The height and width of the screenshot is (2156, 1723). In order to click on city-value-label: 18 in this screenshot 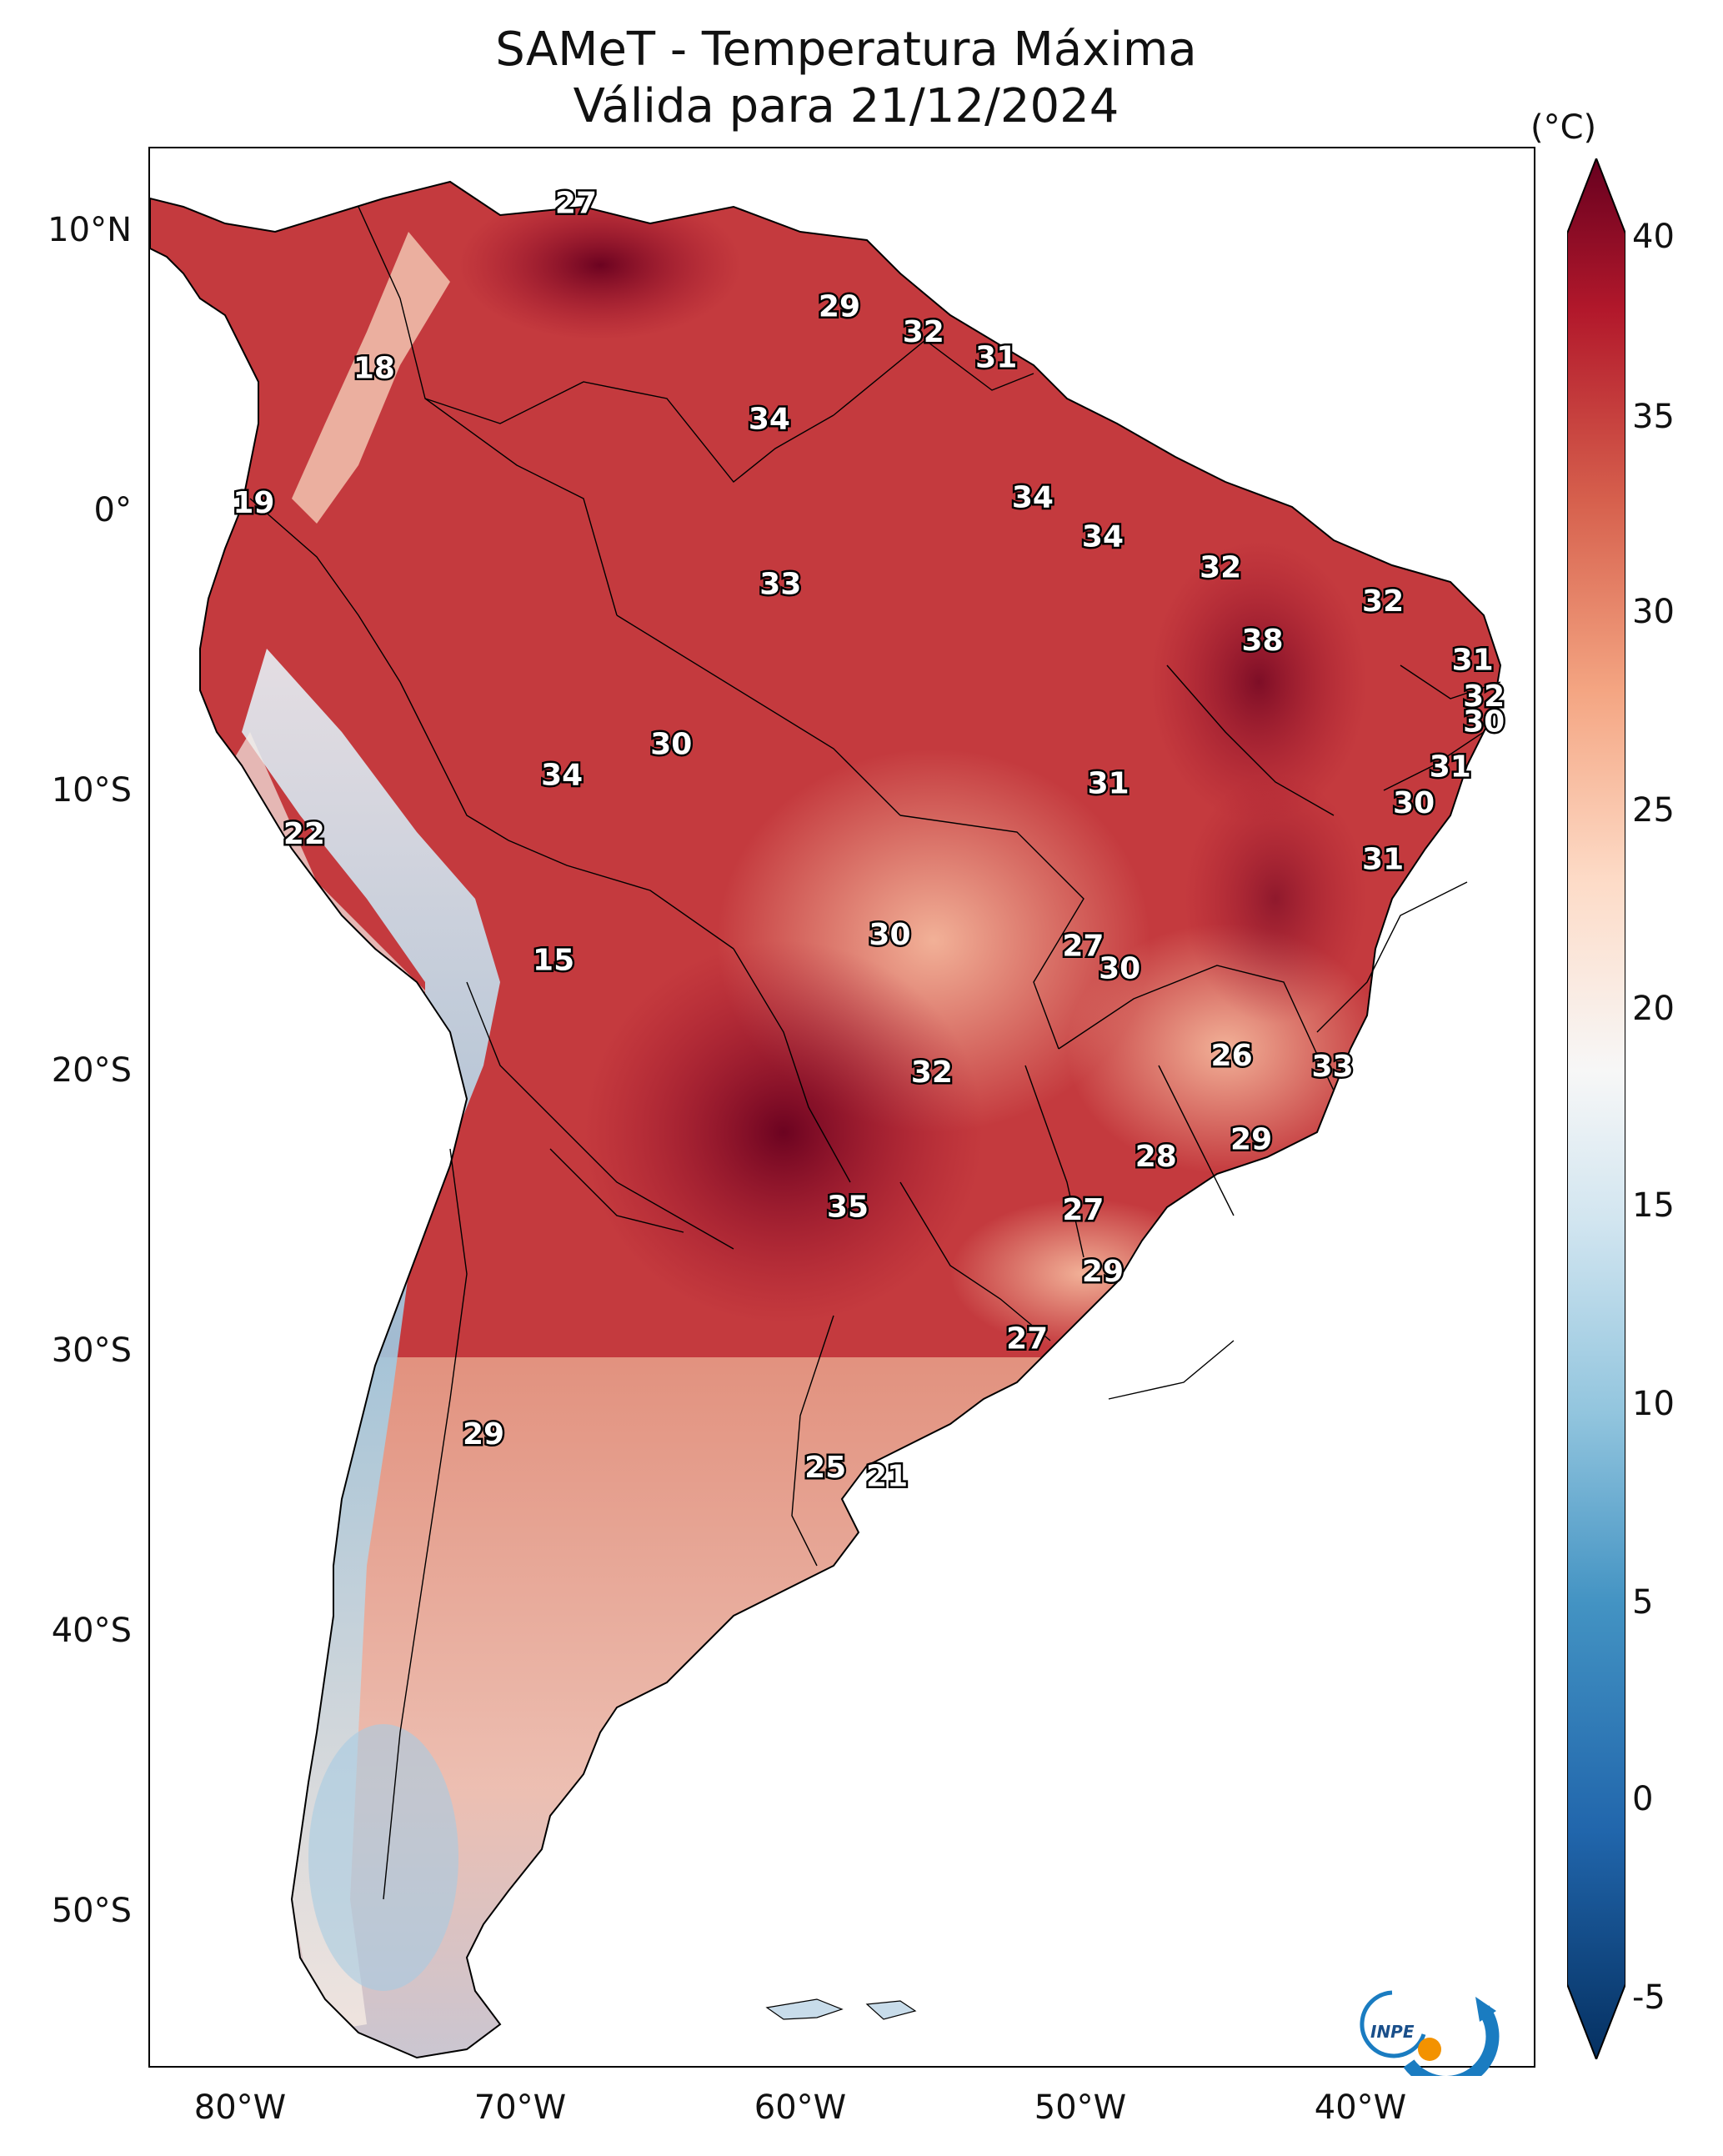, I will do `click(374, 369)`.